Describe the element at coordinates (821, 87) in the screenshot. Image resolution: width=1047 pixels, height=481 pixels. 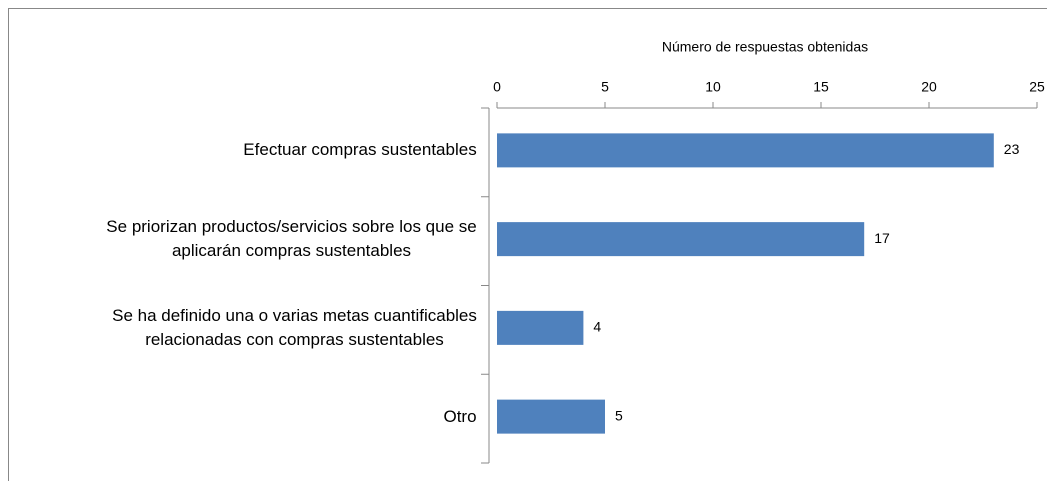
I see `x-tick-label: 15` at that location.